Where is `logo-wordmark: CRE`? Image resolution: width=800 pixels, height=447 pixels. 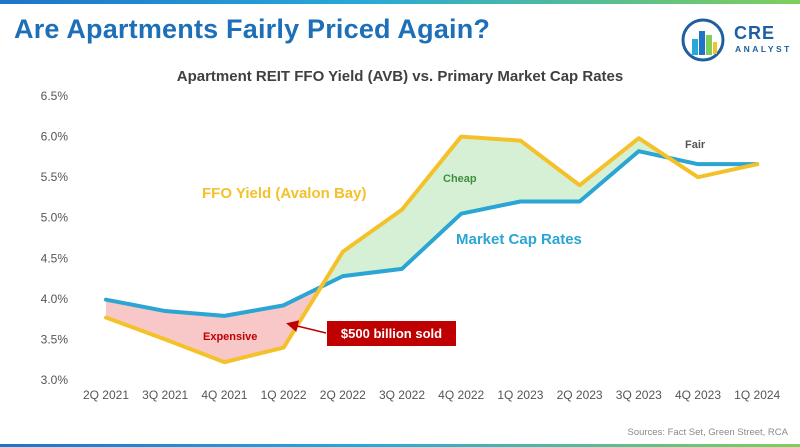
logo-wordmark: CRE is located at coordinates (755, 33).